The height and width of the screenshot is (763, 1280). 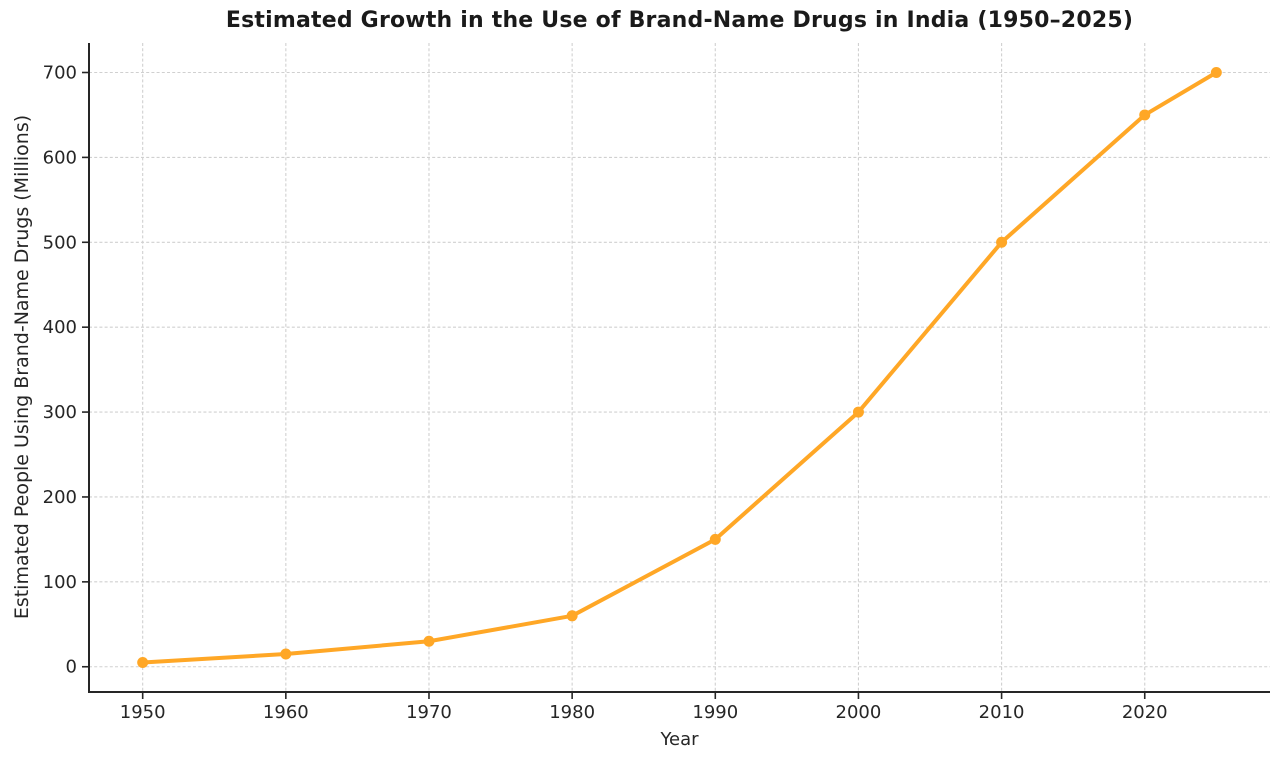 What do you see at coordinates (429, 712) in the screenshot?
I see `x-tick-label: 1970` at bounding box center [429, 712].